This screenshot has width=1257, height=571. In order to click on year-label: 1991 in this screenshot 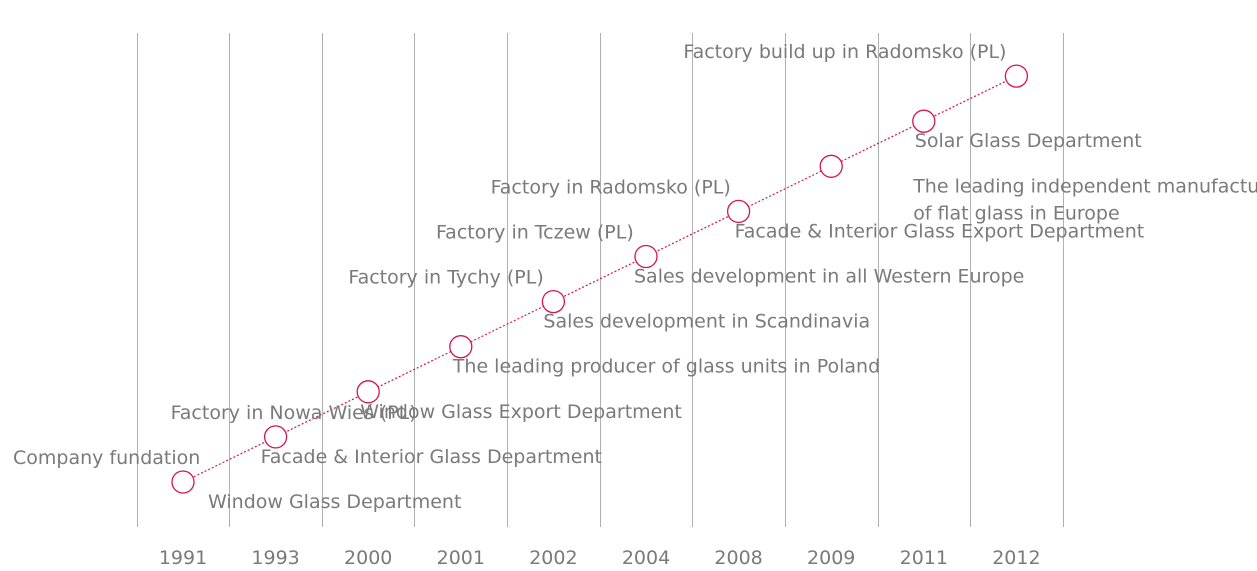, I will do `click(183, 558)`.